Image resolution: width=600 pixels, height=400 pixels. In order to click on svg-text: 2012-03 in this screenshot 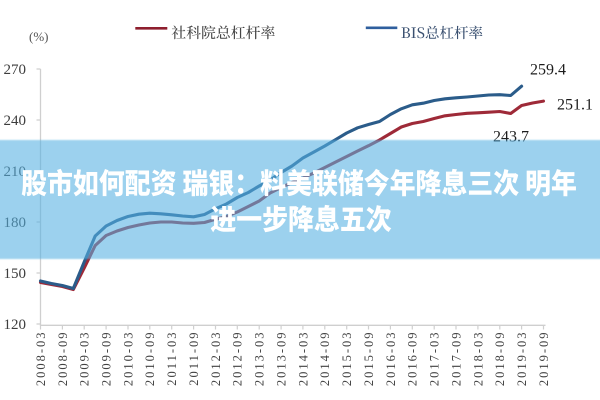, I will do `click(216, 359)`.